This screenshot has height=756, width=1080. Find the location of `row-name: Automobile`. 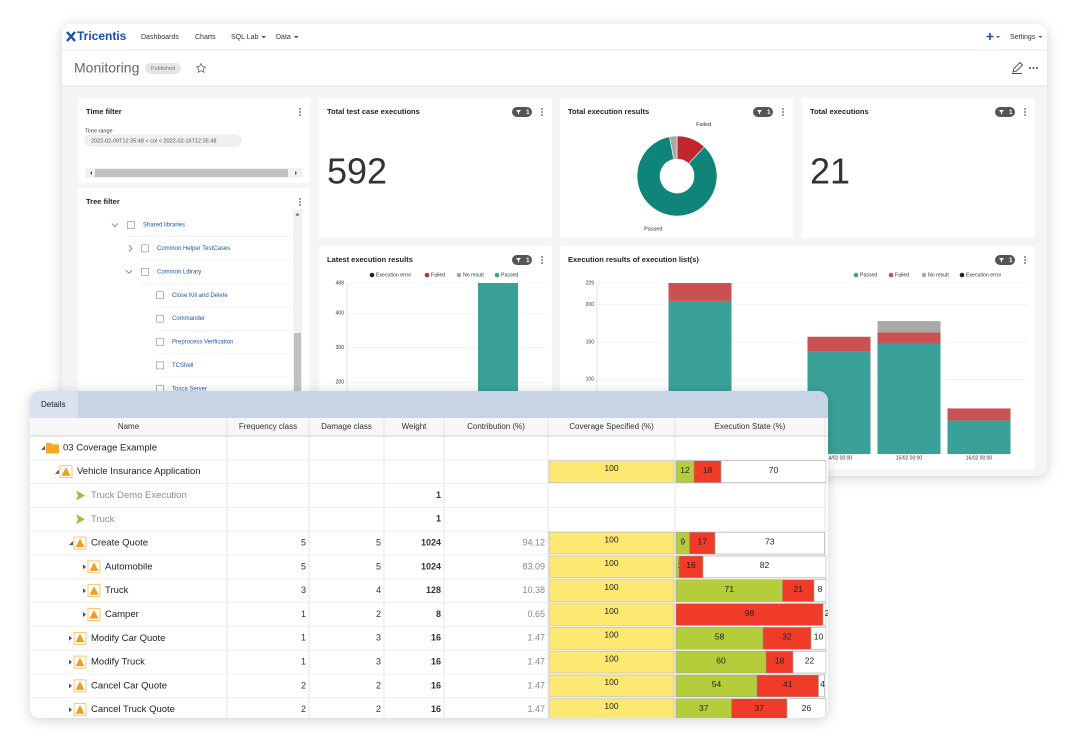

row-name: Automobile is located at coordinates (129, 566).